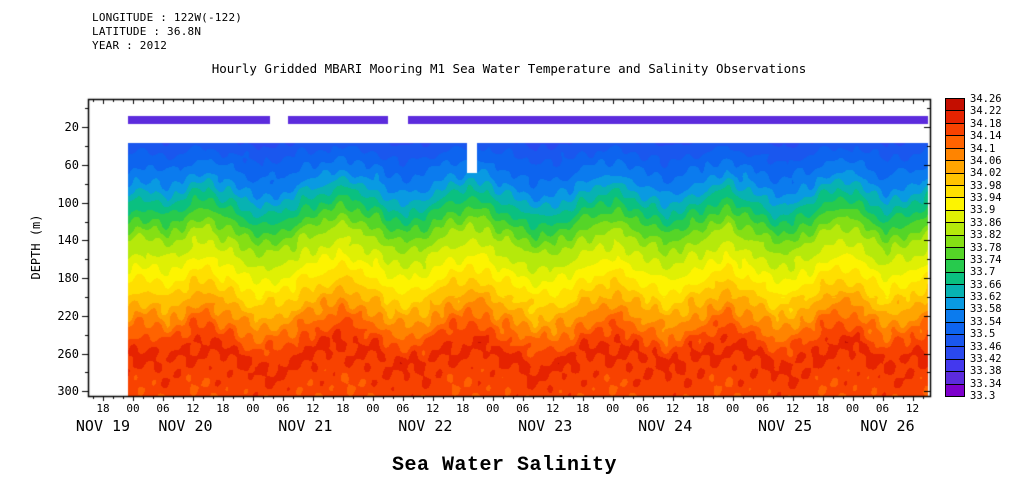 The image size is (1009, 504). I want to click on date-label: NOV 25, so click(785, 426).